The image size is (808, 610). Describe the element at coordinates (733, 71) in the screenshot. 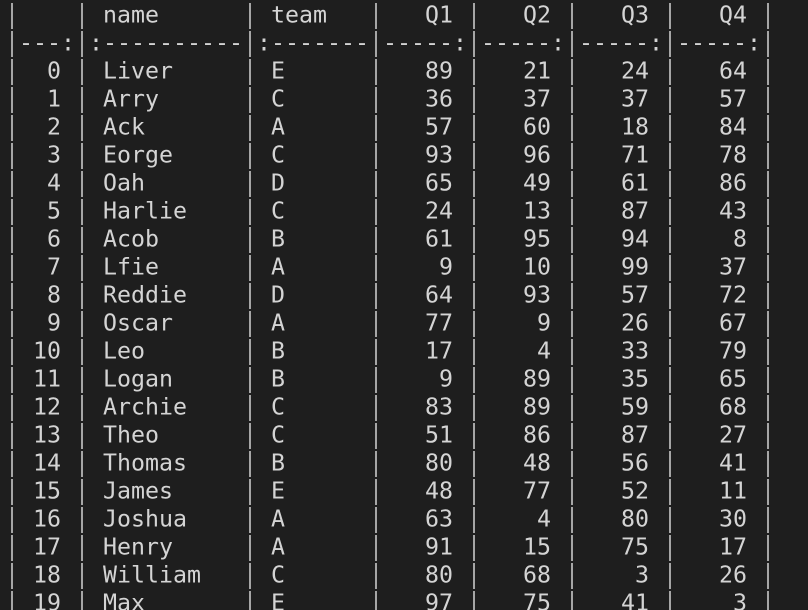

I see `cell: 64` at that location.